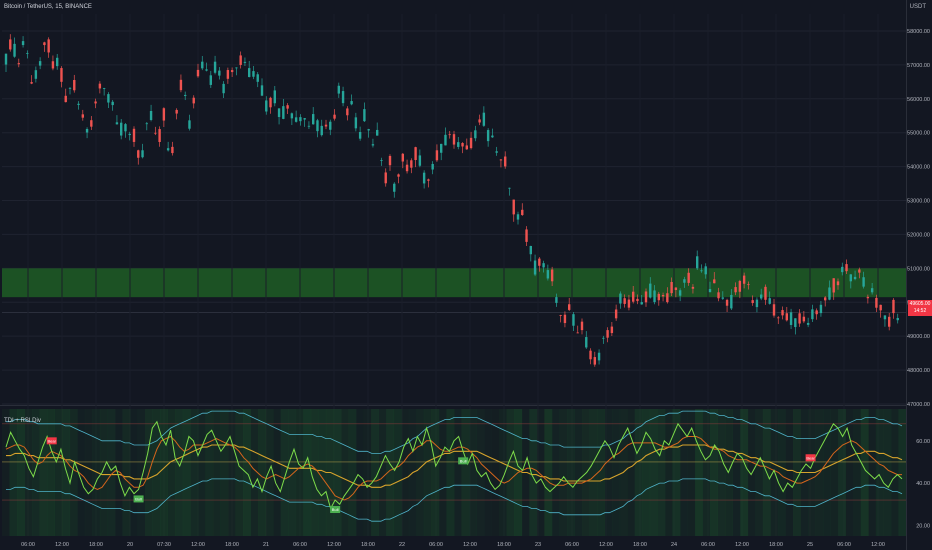 The height and width of the screenshot is (550, 932). I want to click on indicator-tick-label: 60.00, so click(923, 442).